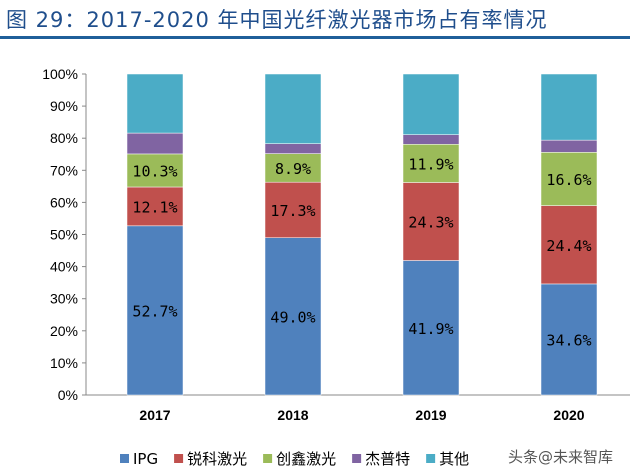 The width and height of the screenshot is (630, 474). I want to click on data-label: 16.6%, so click(568, 180).